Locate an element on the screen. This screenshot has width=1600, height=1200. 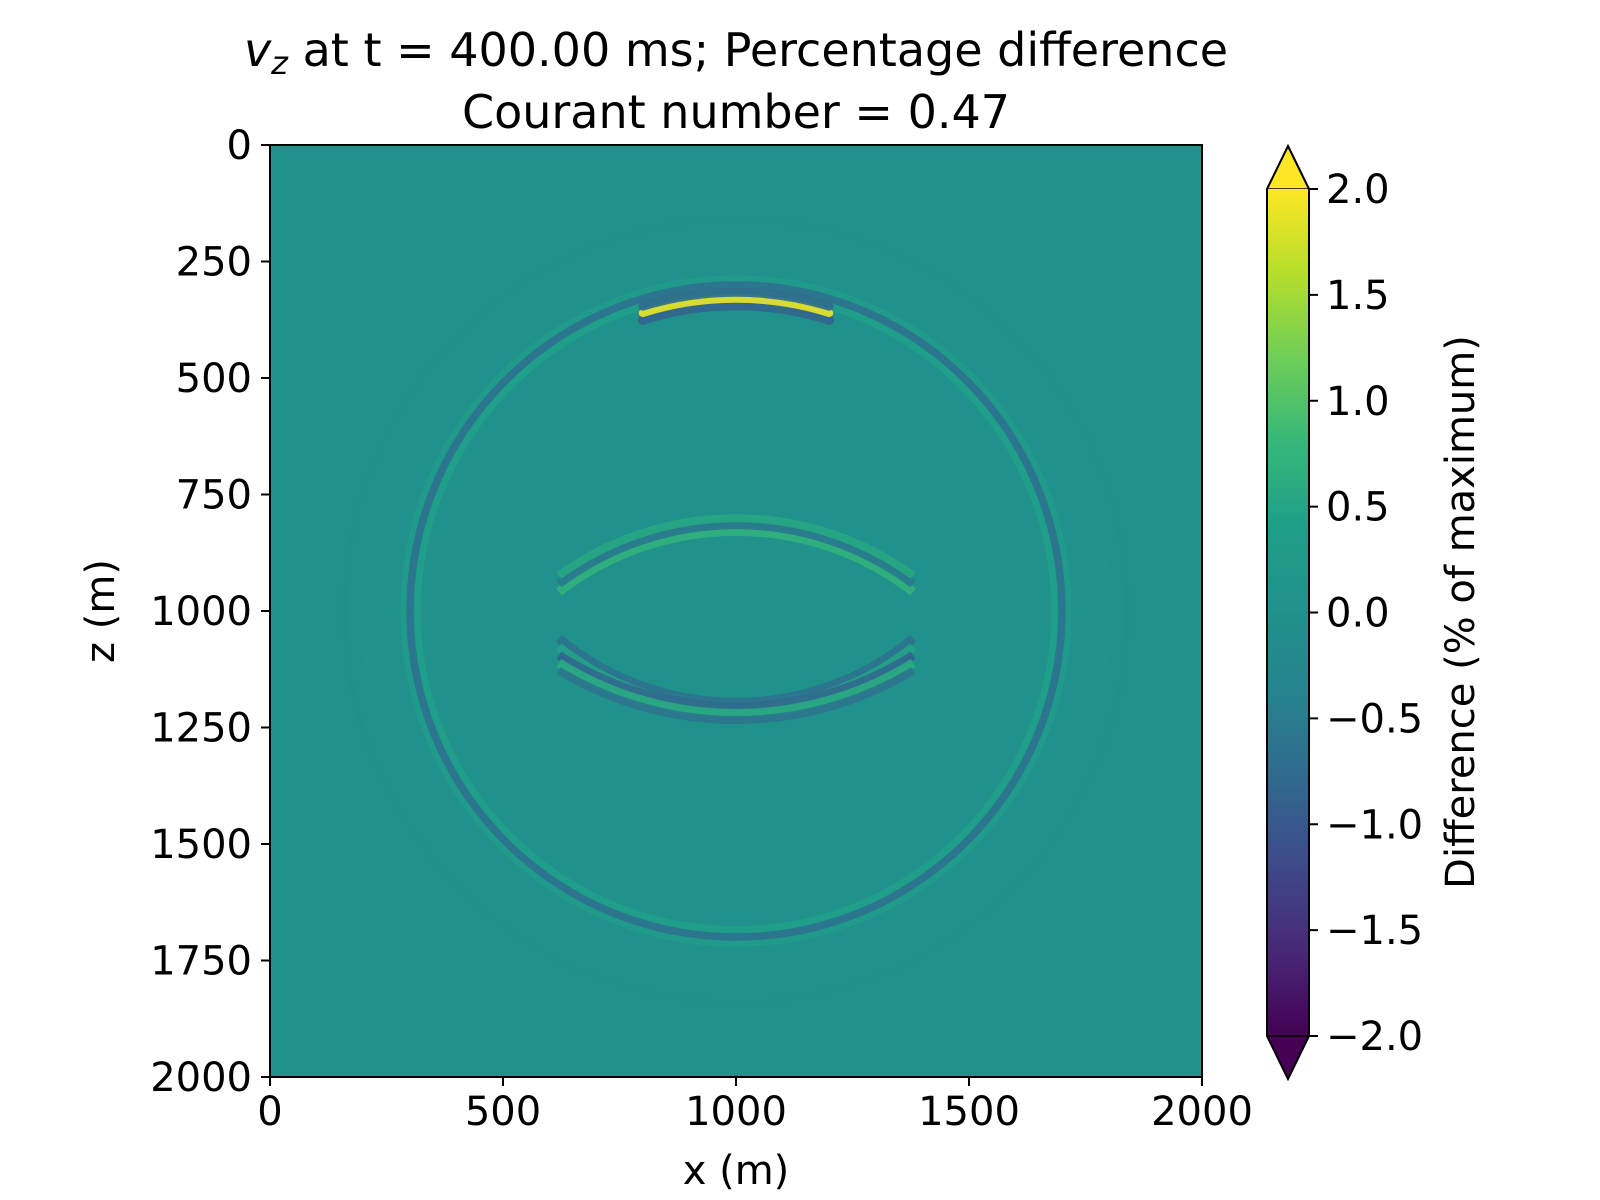
y-tick-label: 1250 is located at coordinates (201, 729).